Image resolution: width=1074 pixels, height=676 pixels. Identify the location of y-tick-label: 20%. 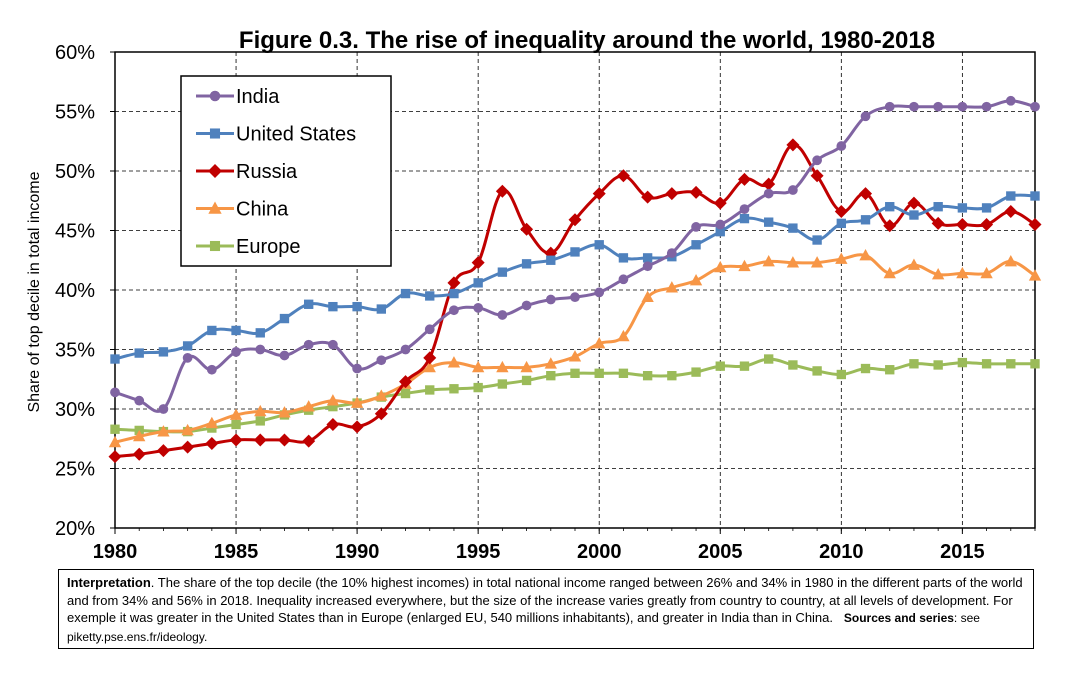
(75, 529).